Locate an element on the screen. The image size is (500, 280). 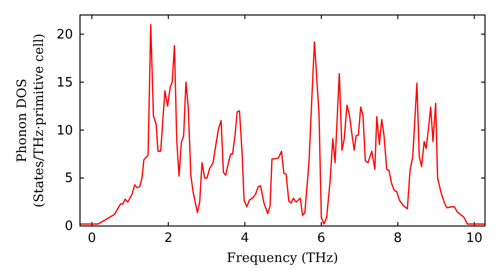
x-axis-title: Frequency (THz) is located at coordinates (282, 258).